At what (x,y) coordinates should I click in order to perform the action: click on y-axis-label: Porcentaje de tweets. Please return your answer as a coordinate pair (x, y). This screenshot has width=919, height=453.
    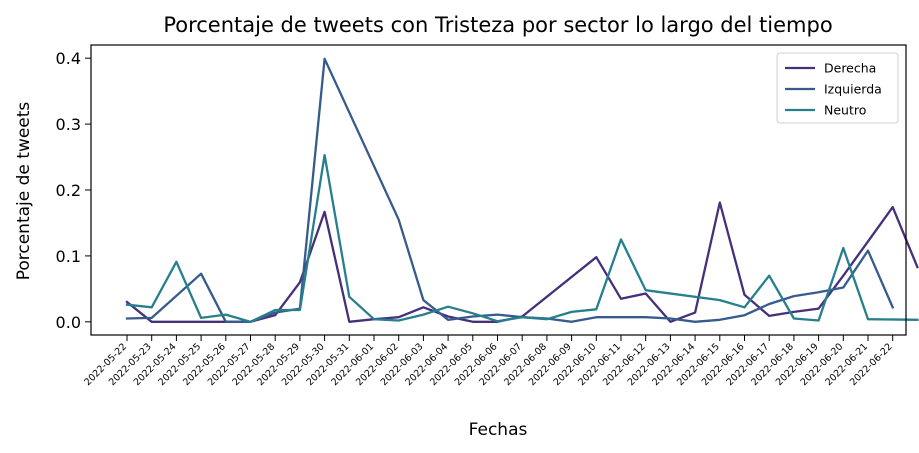
    Looking at the image, I should click on (24, 191).